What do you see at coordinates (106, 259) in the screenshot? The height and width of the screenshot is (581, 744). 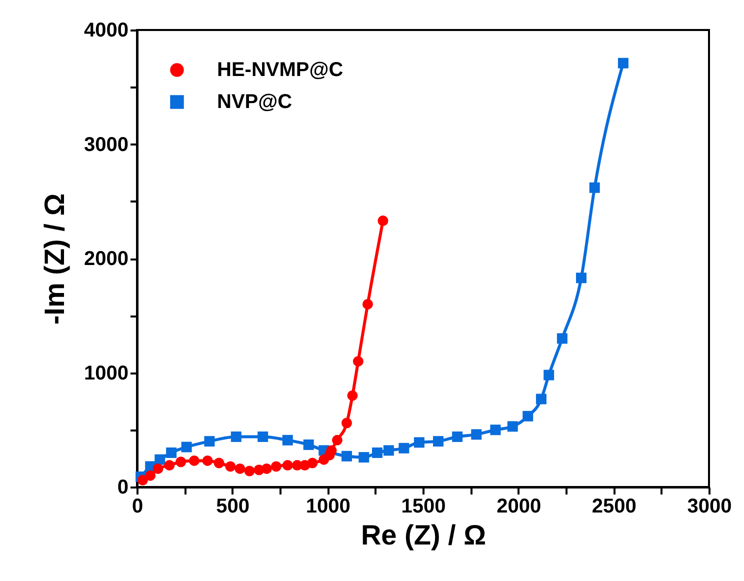 I see `y-tick-label: 2000` at bounding box center [106, 259].